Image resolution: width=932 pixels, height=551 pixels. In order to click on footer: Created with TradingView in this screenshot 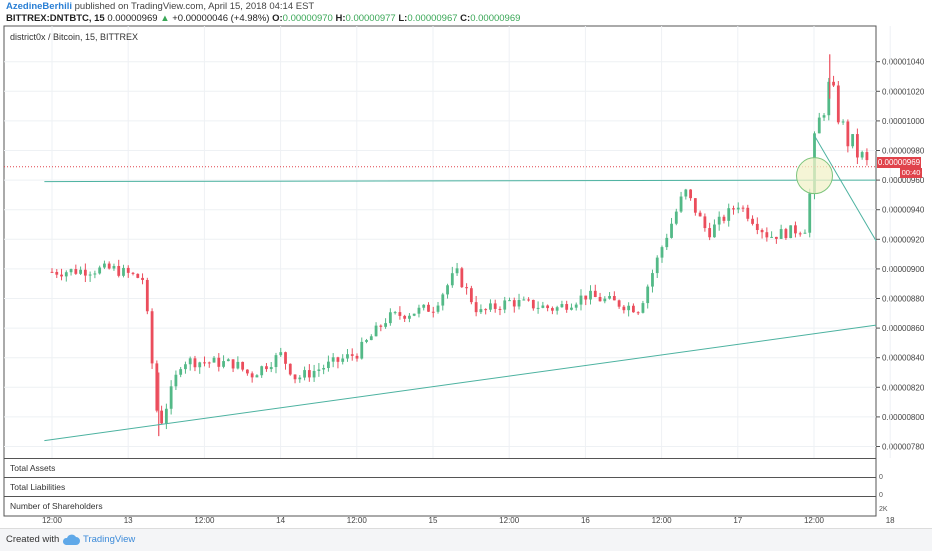, I will do `click(466, 539)`.